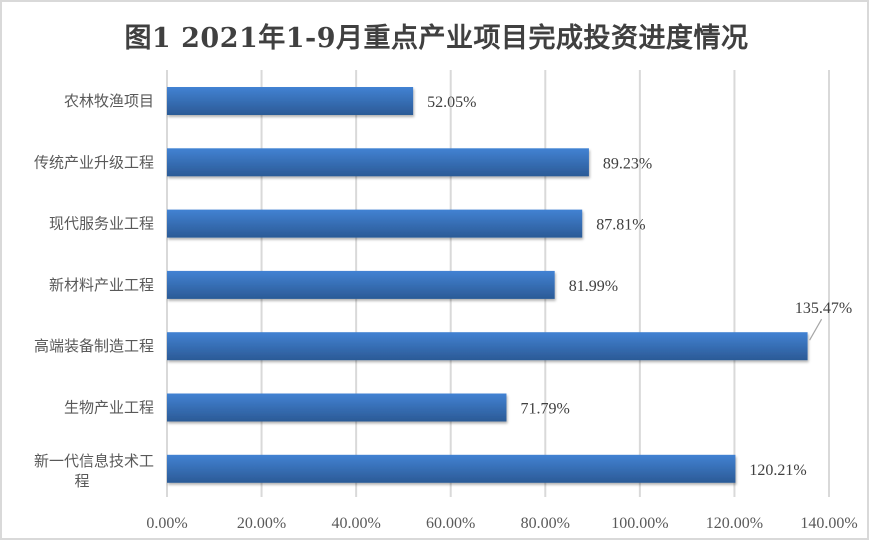 The height and width of the screenshot is (540, 869). I want to click on data-label: 81.99%, so click(593, 286).